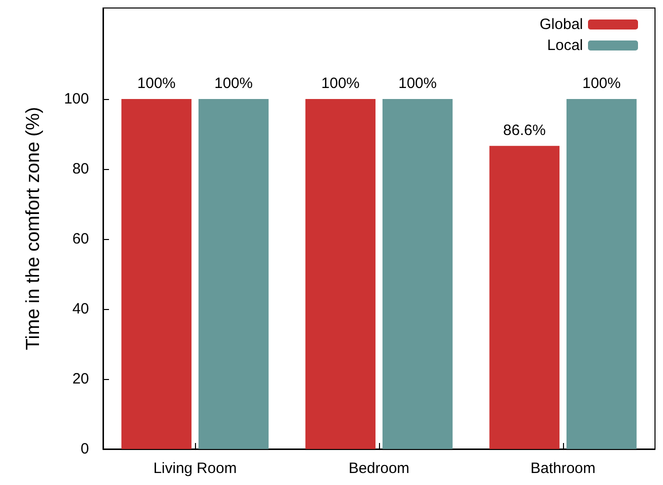  I want to click on x-tick-label: Bathroom, so click(563, 468).